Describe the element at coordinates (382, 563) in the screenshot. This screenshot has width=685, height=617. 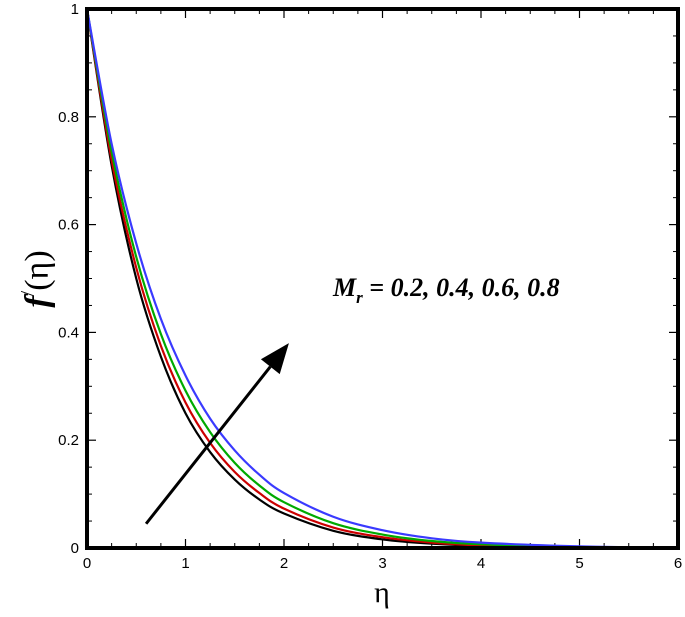
I see `x-tick-label: 3` at that location.